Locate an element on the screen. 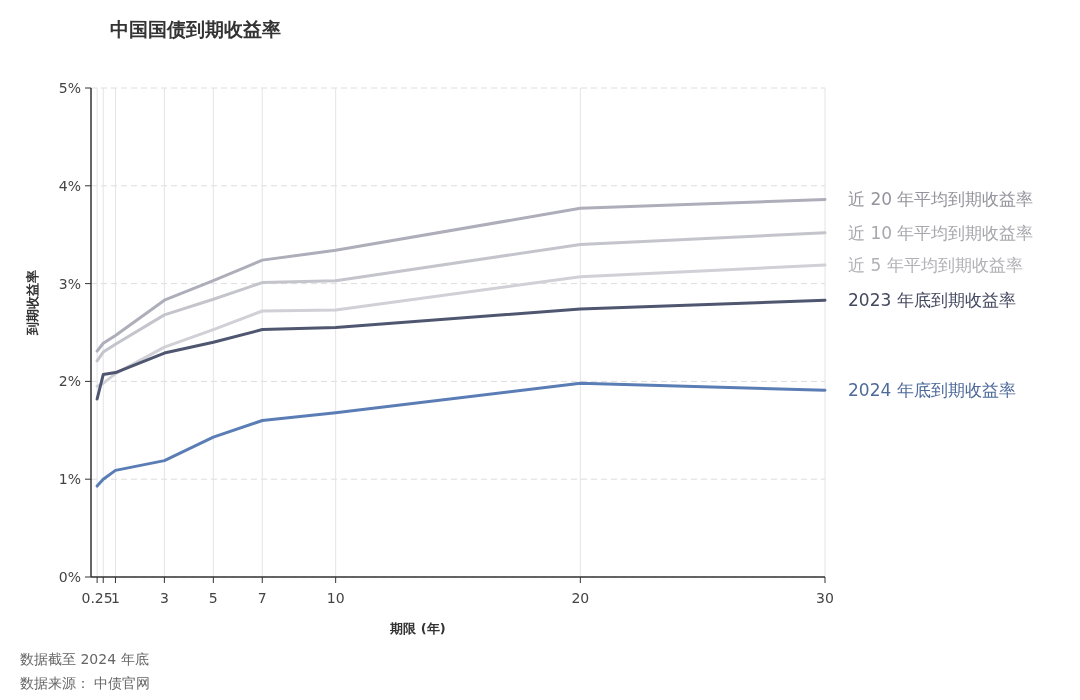 This screenshot has width=1080, height=700. series-label: 近 10 年平均到期收益率 is located at coordinates (941, 232).